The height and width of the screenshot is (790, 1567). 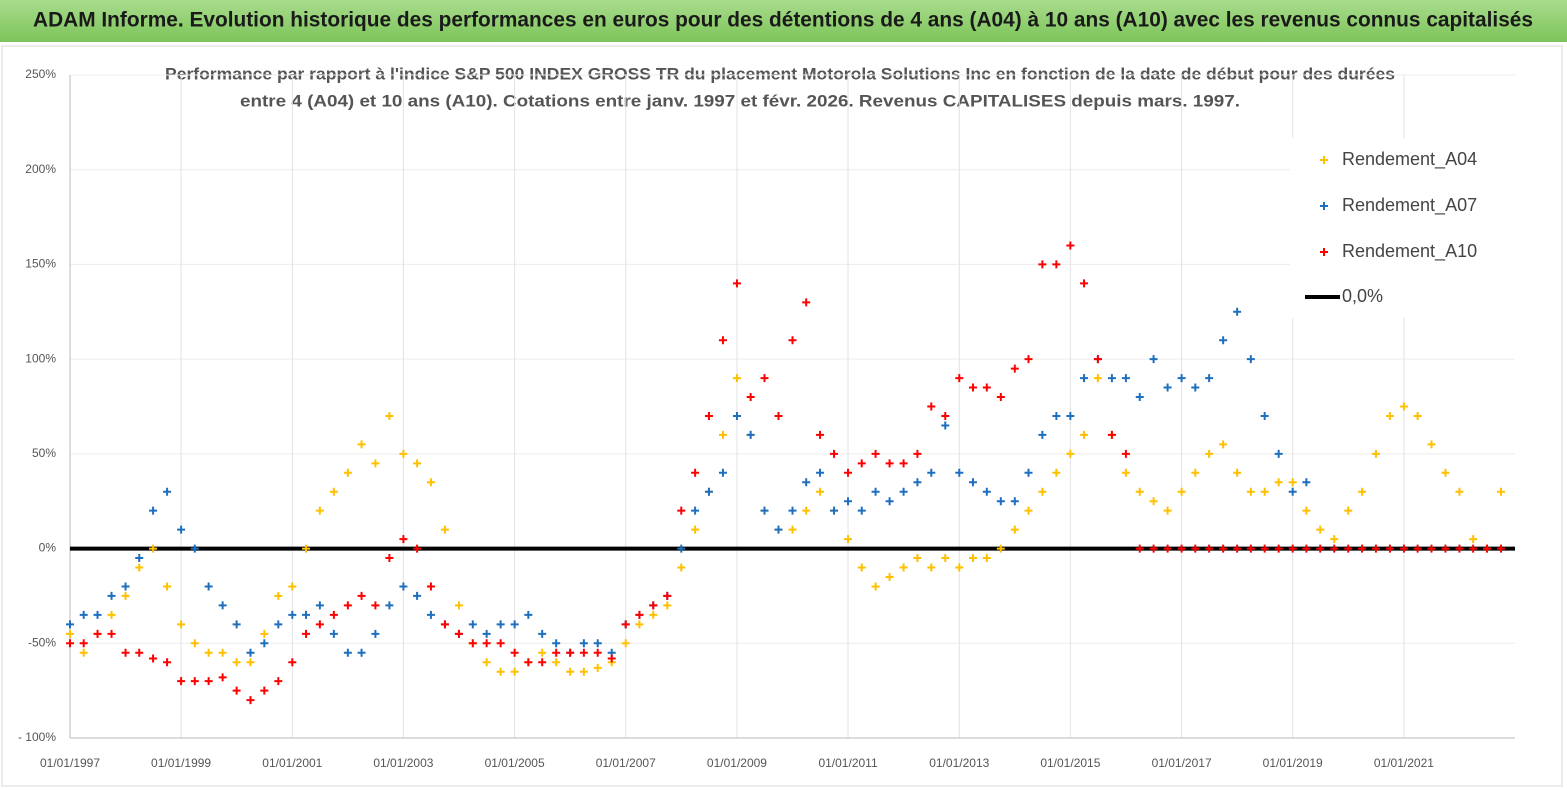 I want to click on x-tick-label: 01/01/2009, so click(x=737, y=763).